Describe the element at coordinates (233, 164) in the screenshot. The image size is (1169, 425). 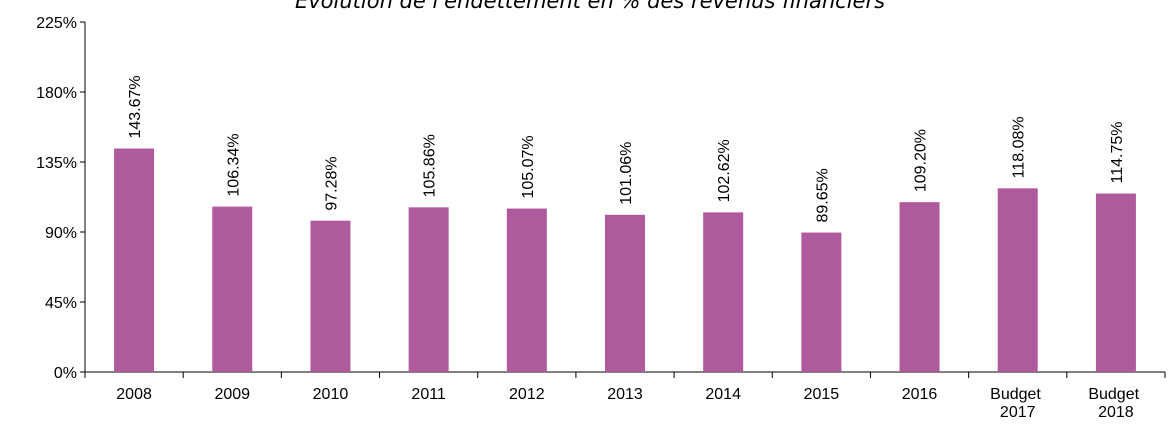
I see `value-label: 106.34%` at that location.